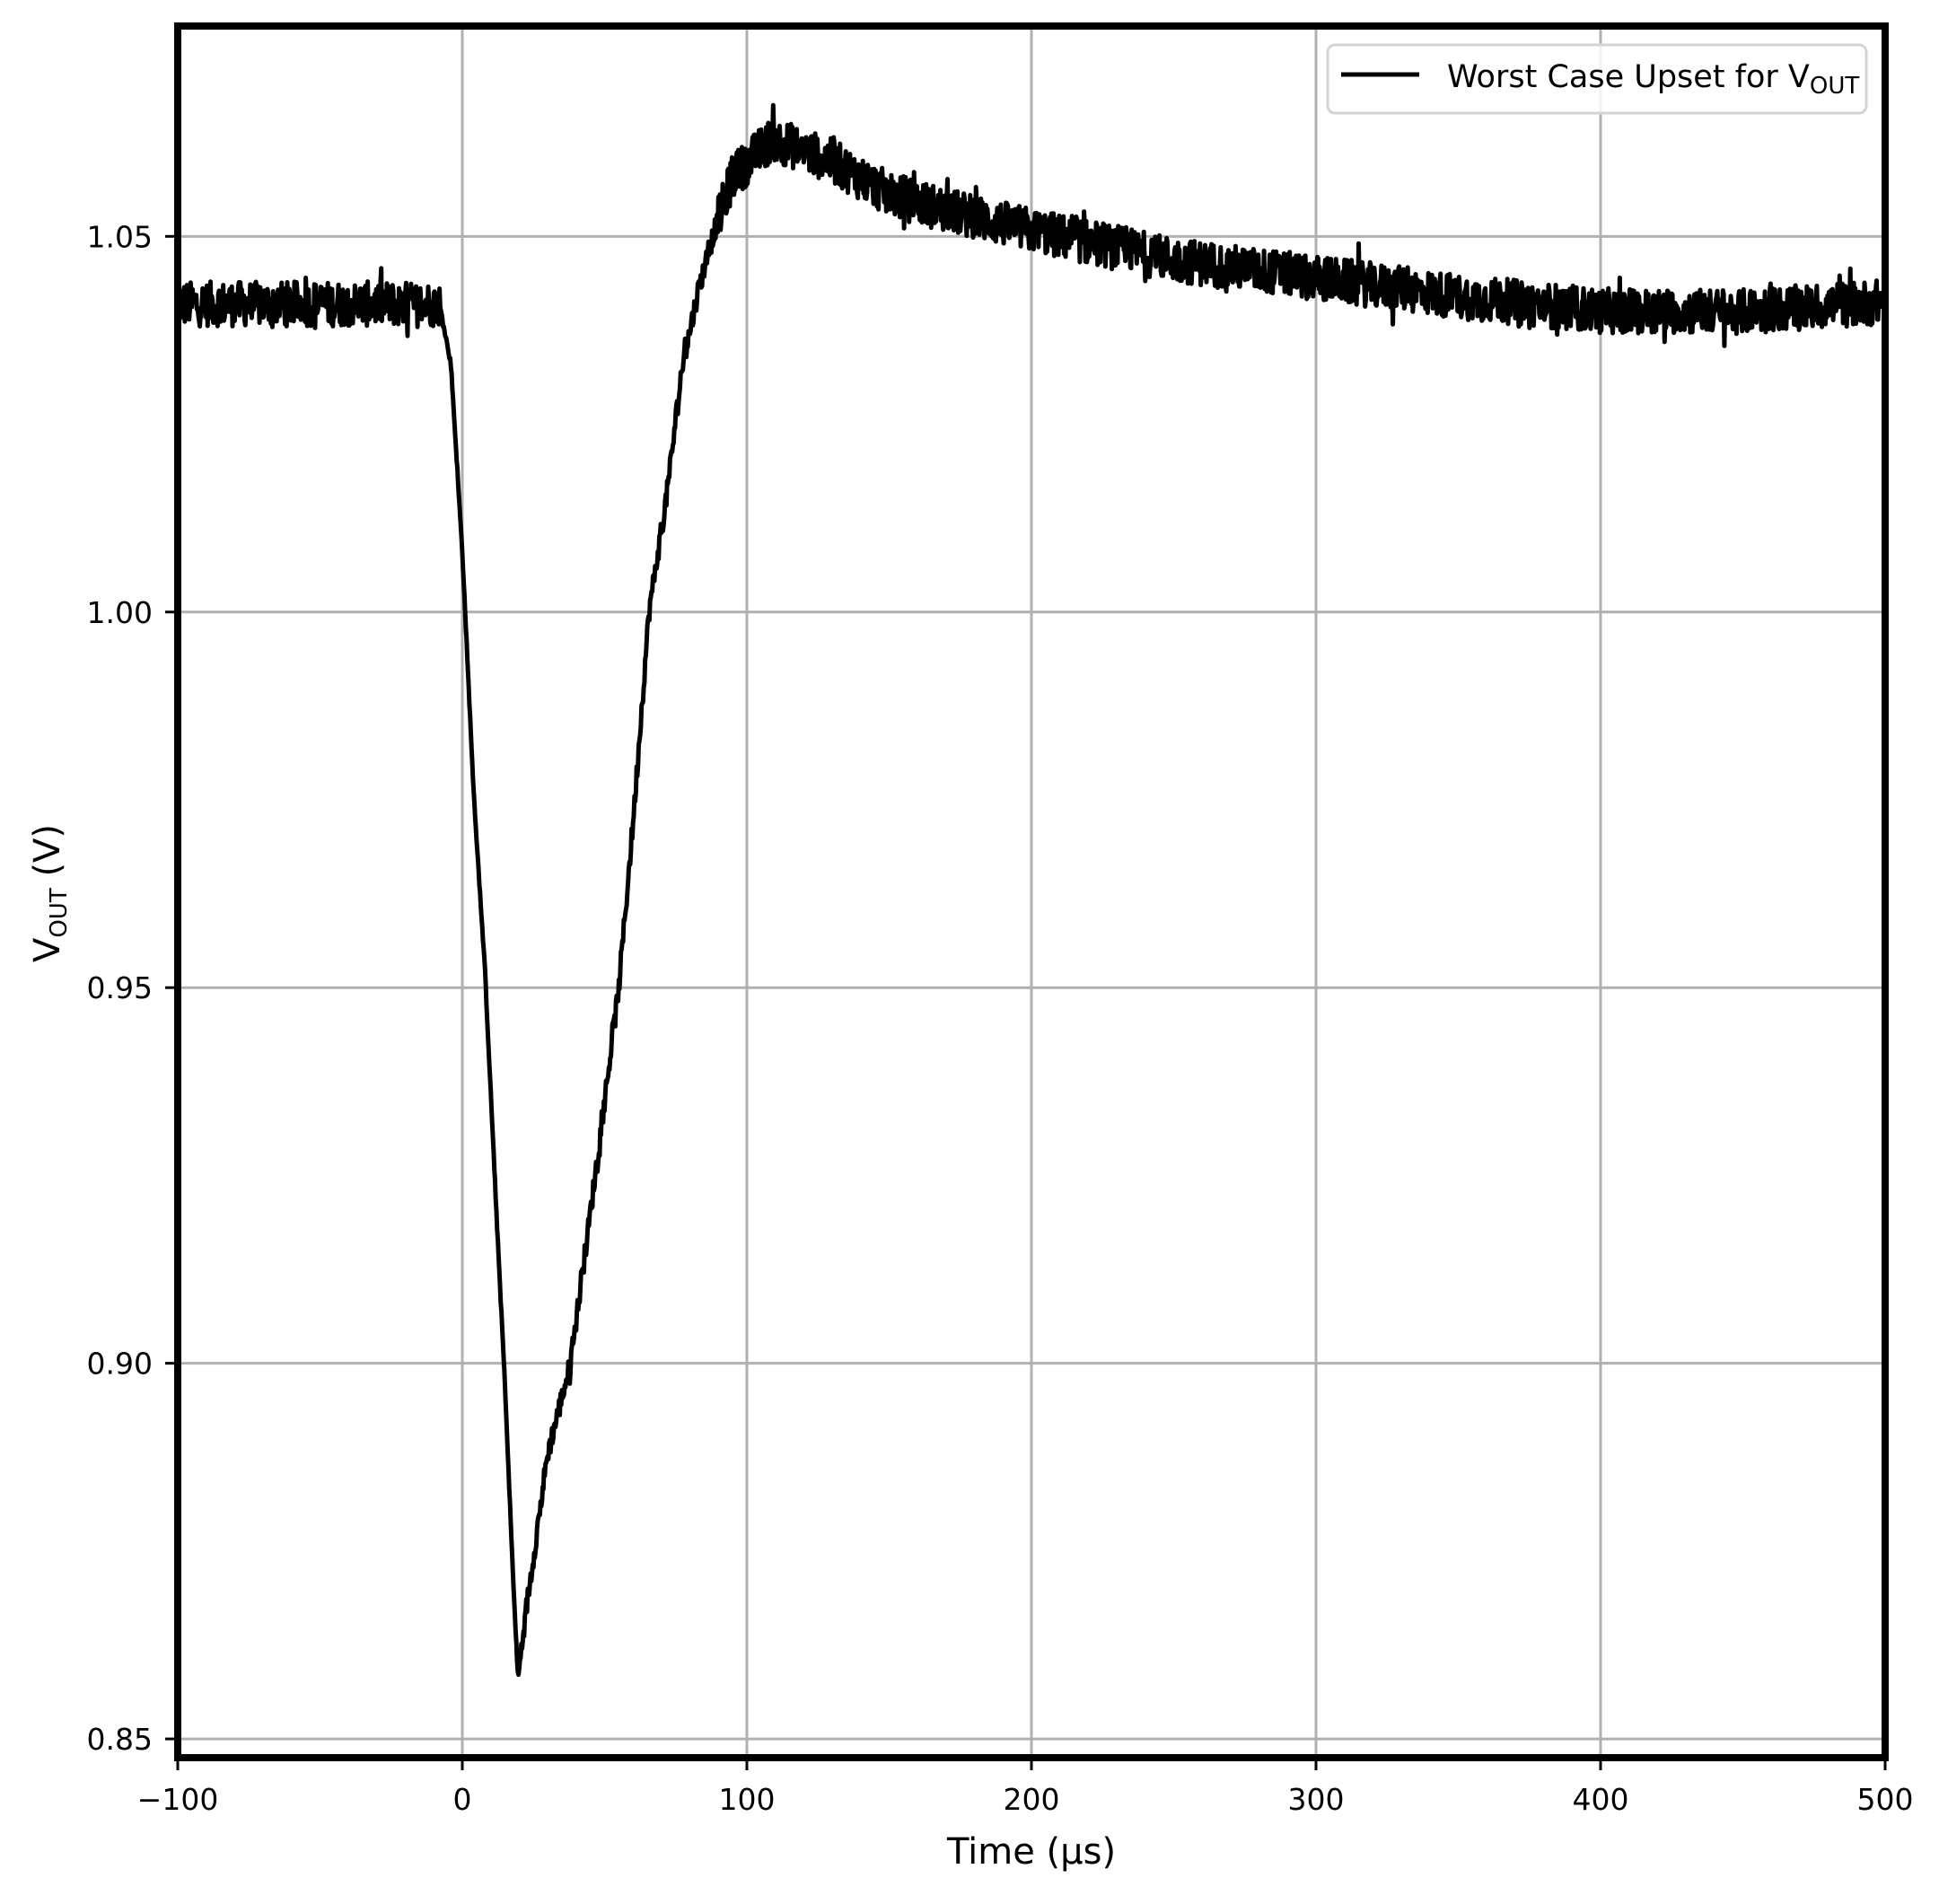 This screenshot has width=1939, height=1904. I want to click on x-tick-label: 100, so click(747, 1800).